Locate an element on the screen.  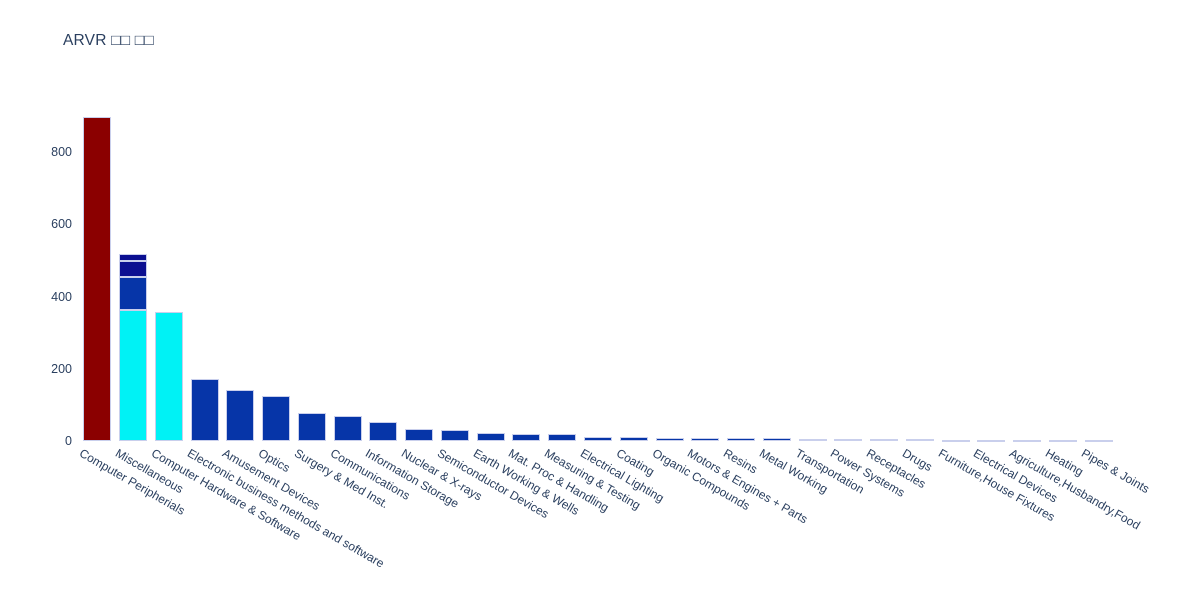
y-tick-label: 400 is located at coordinates (61, 296).